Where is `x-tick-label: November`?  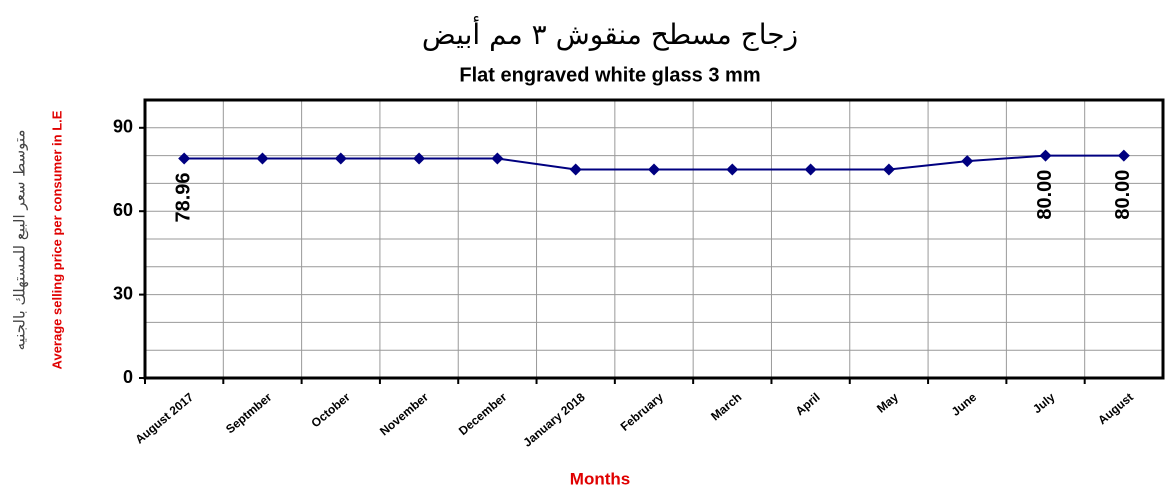
x-tick-label: November is located at coordinates (404, 414).